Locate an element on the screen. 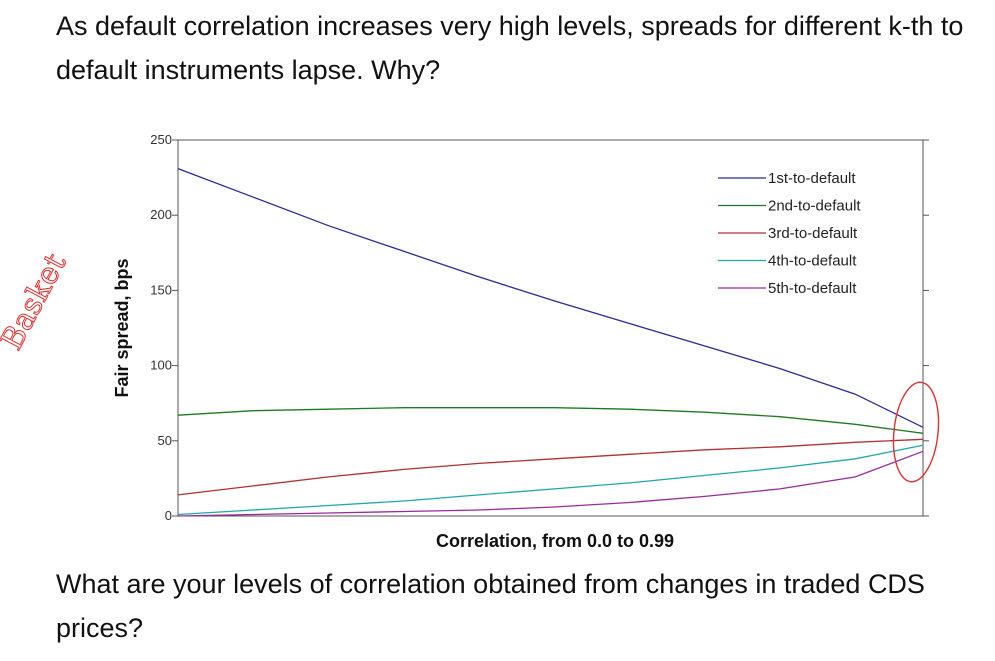  y-tick-label: 250 is located at coordinates (161, 139).